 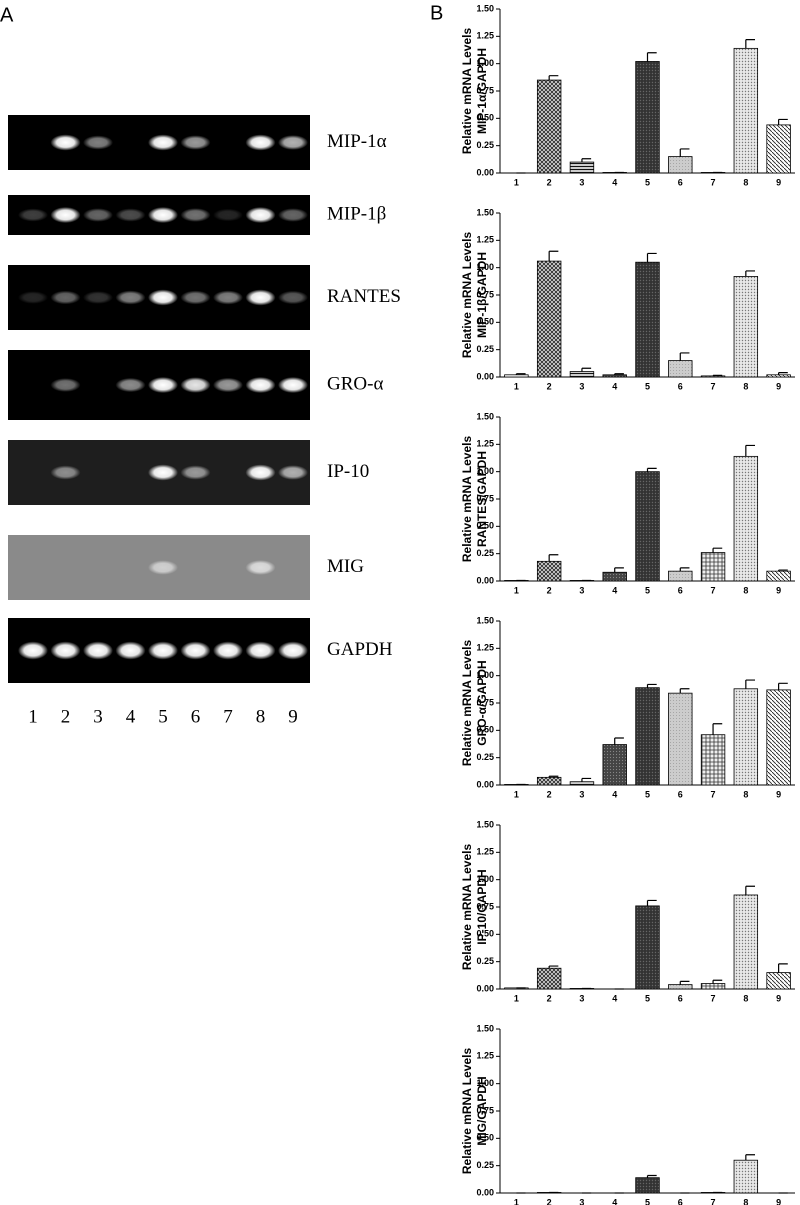 What do you see at coordinates (485, 444) in the screenshot?
I see `y-tick-label: 1.25` at bounding box center [485, 444].